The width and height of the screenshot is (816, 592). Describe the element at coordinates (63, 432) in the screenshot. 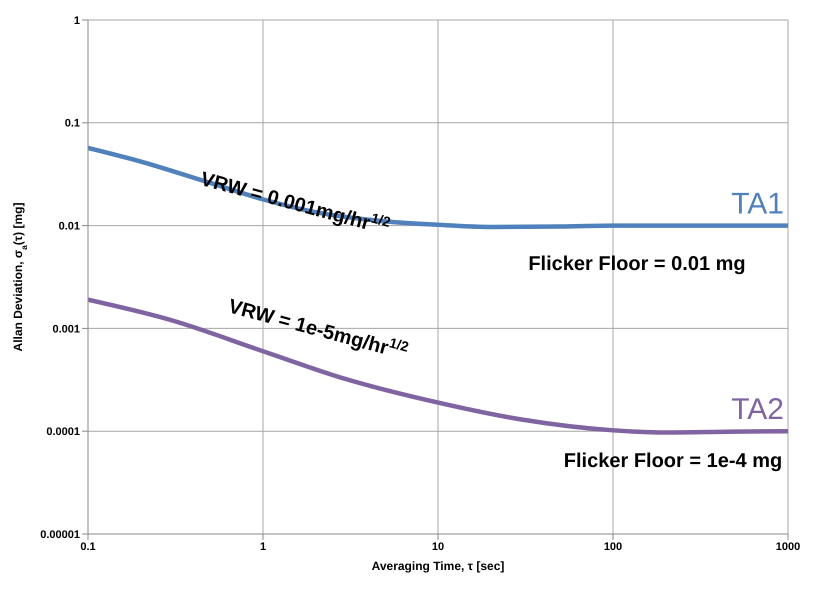

I see `y-tick-label: 0.0001` at that location.